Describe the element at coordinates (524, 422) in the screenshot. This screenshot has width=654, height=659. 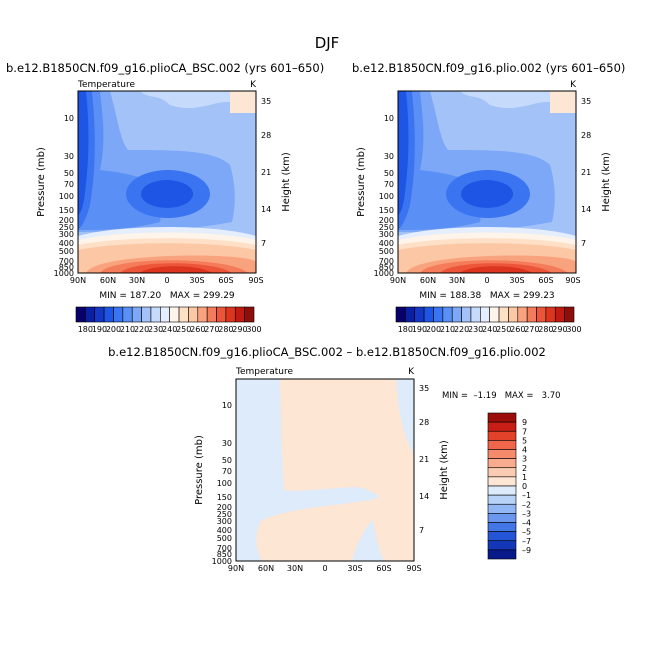
I see `colorbar-label: 9` at that location.